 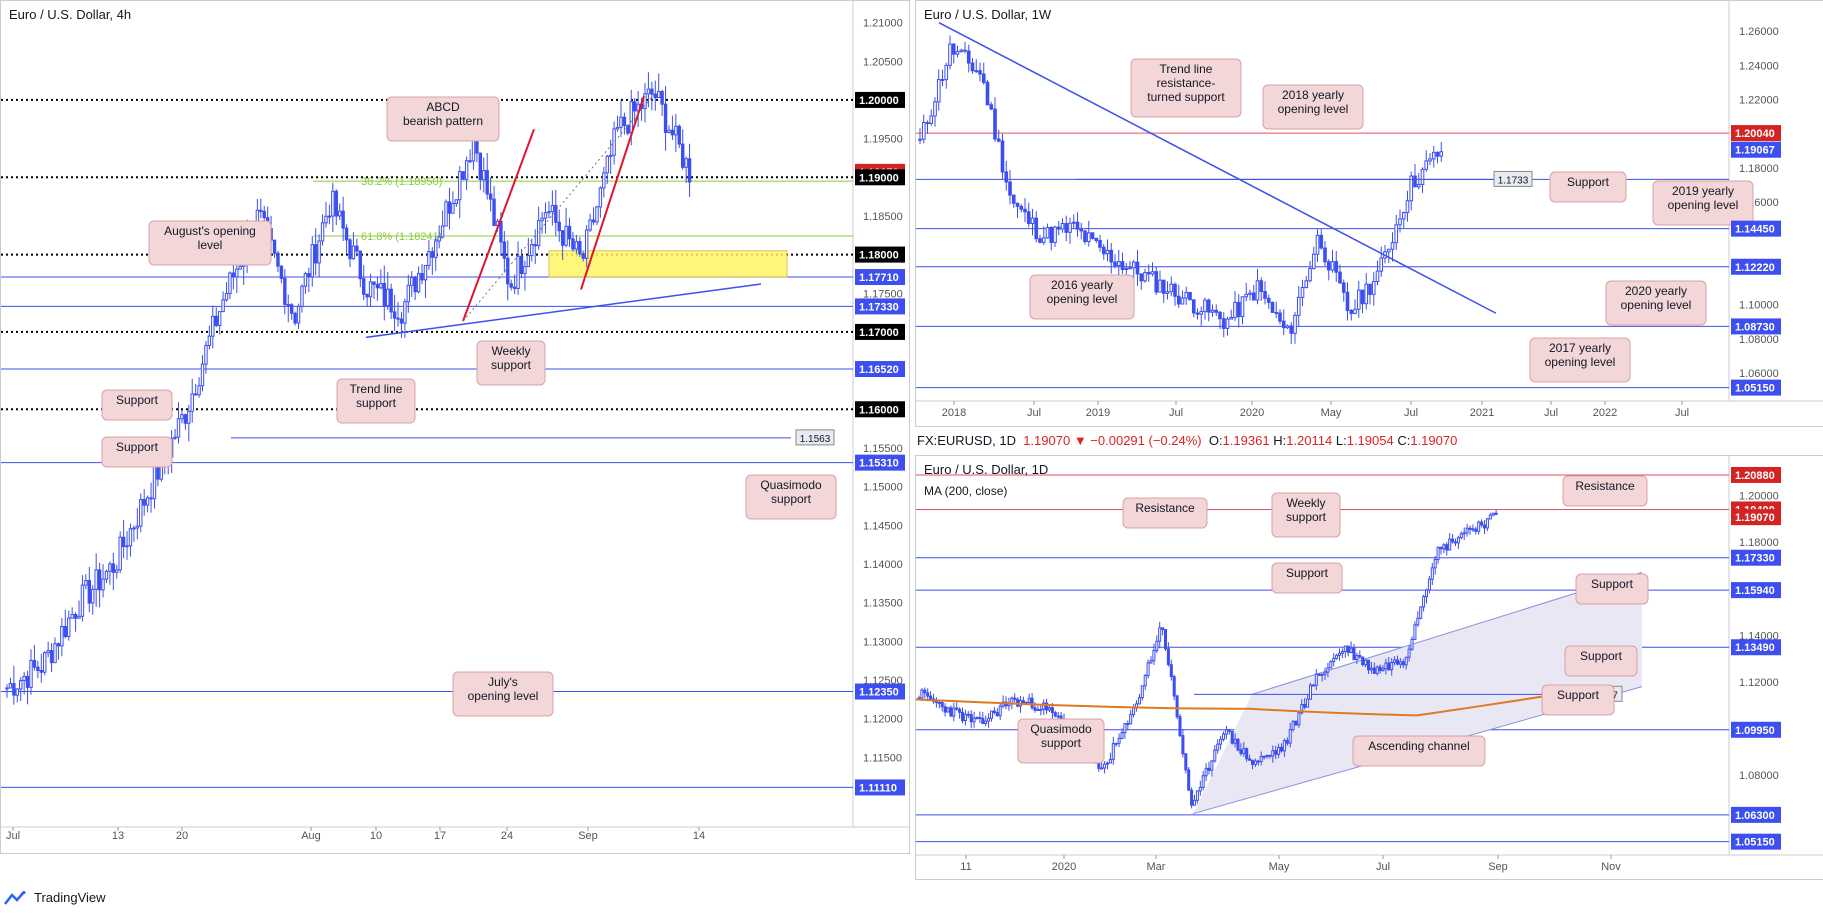 I want to click on y-tick-label: 1.15000, so click(x=883, y=488).